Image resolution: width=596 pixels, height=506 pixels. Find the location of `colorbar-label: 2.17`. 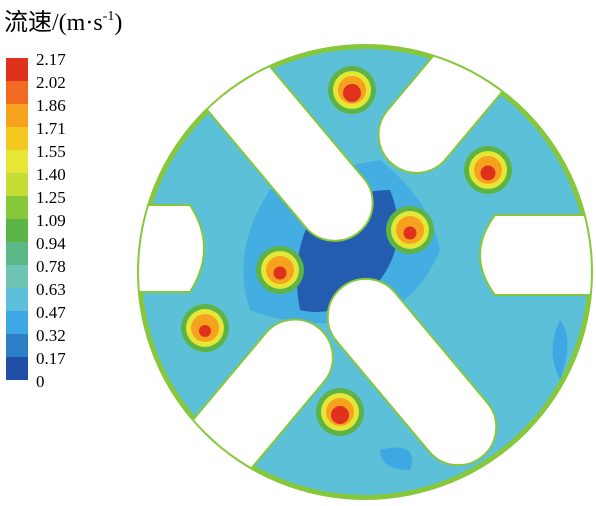

colorbar-label: 2.17 is located at coordinates (51, 59).